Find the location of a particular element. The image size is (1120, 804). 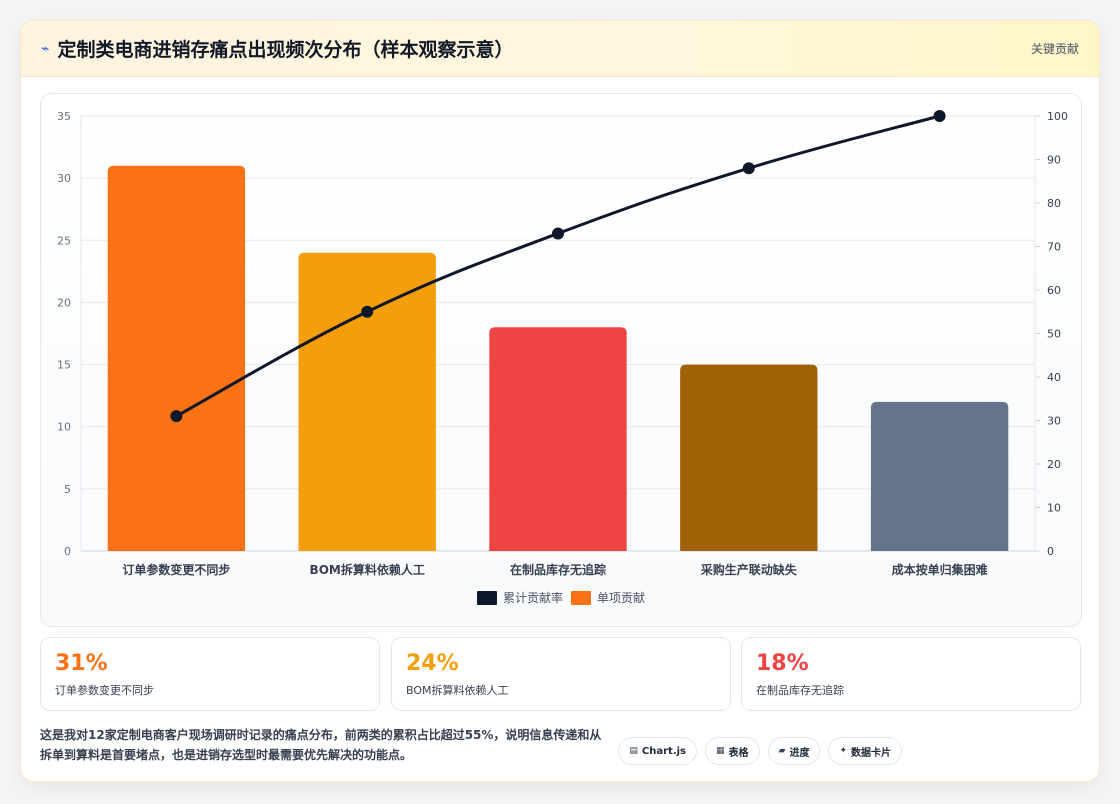

x-tick-label: 在制品库存无追踪 is located at coordinates (558, 569).